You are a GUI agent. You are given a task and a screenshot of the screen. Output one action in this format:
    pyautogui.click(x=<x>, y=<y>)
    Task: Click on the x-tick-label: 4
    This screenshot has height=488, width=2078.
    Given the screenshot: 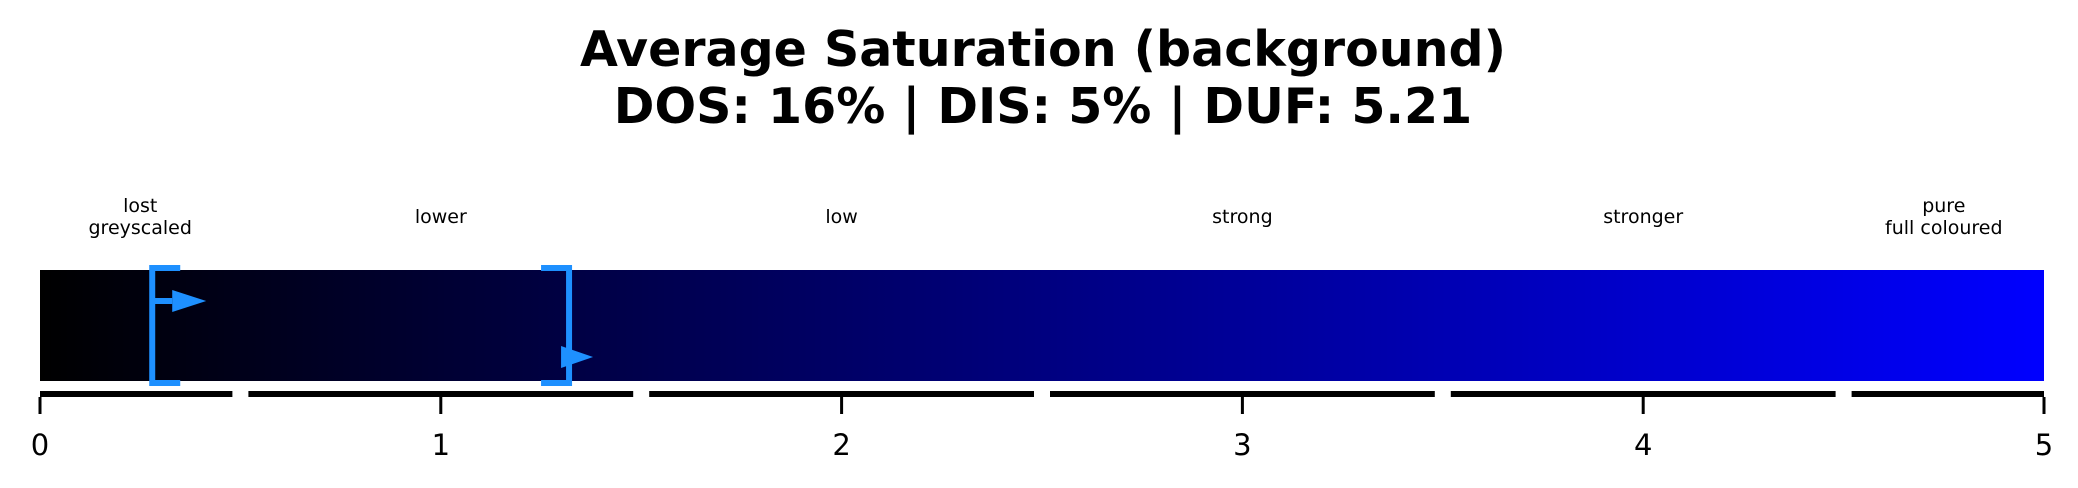 What is the action you would take?
    pyautogui.click(x=1643, y=445)
    